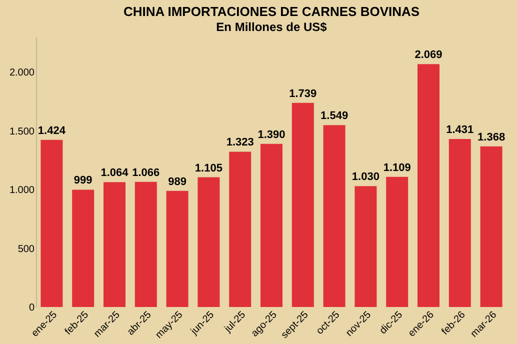 The image size is (517, 344). What do you see at coordinates (492, 137) in the screenshot?
I see `data-label: 1.368` at bounding box center [492, 137].